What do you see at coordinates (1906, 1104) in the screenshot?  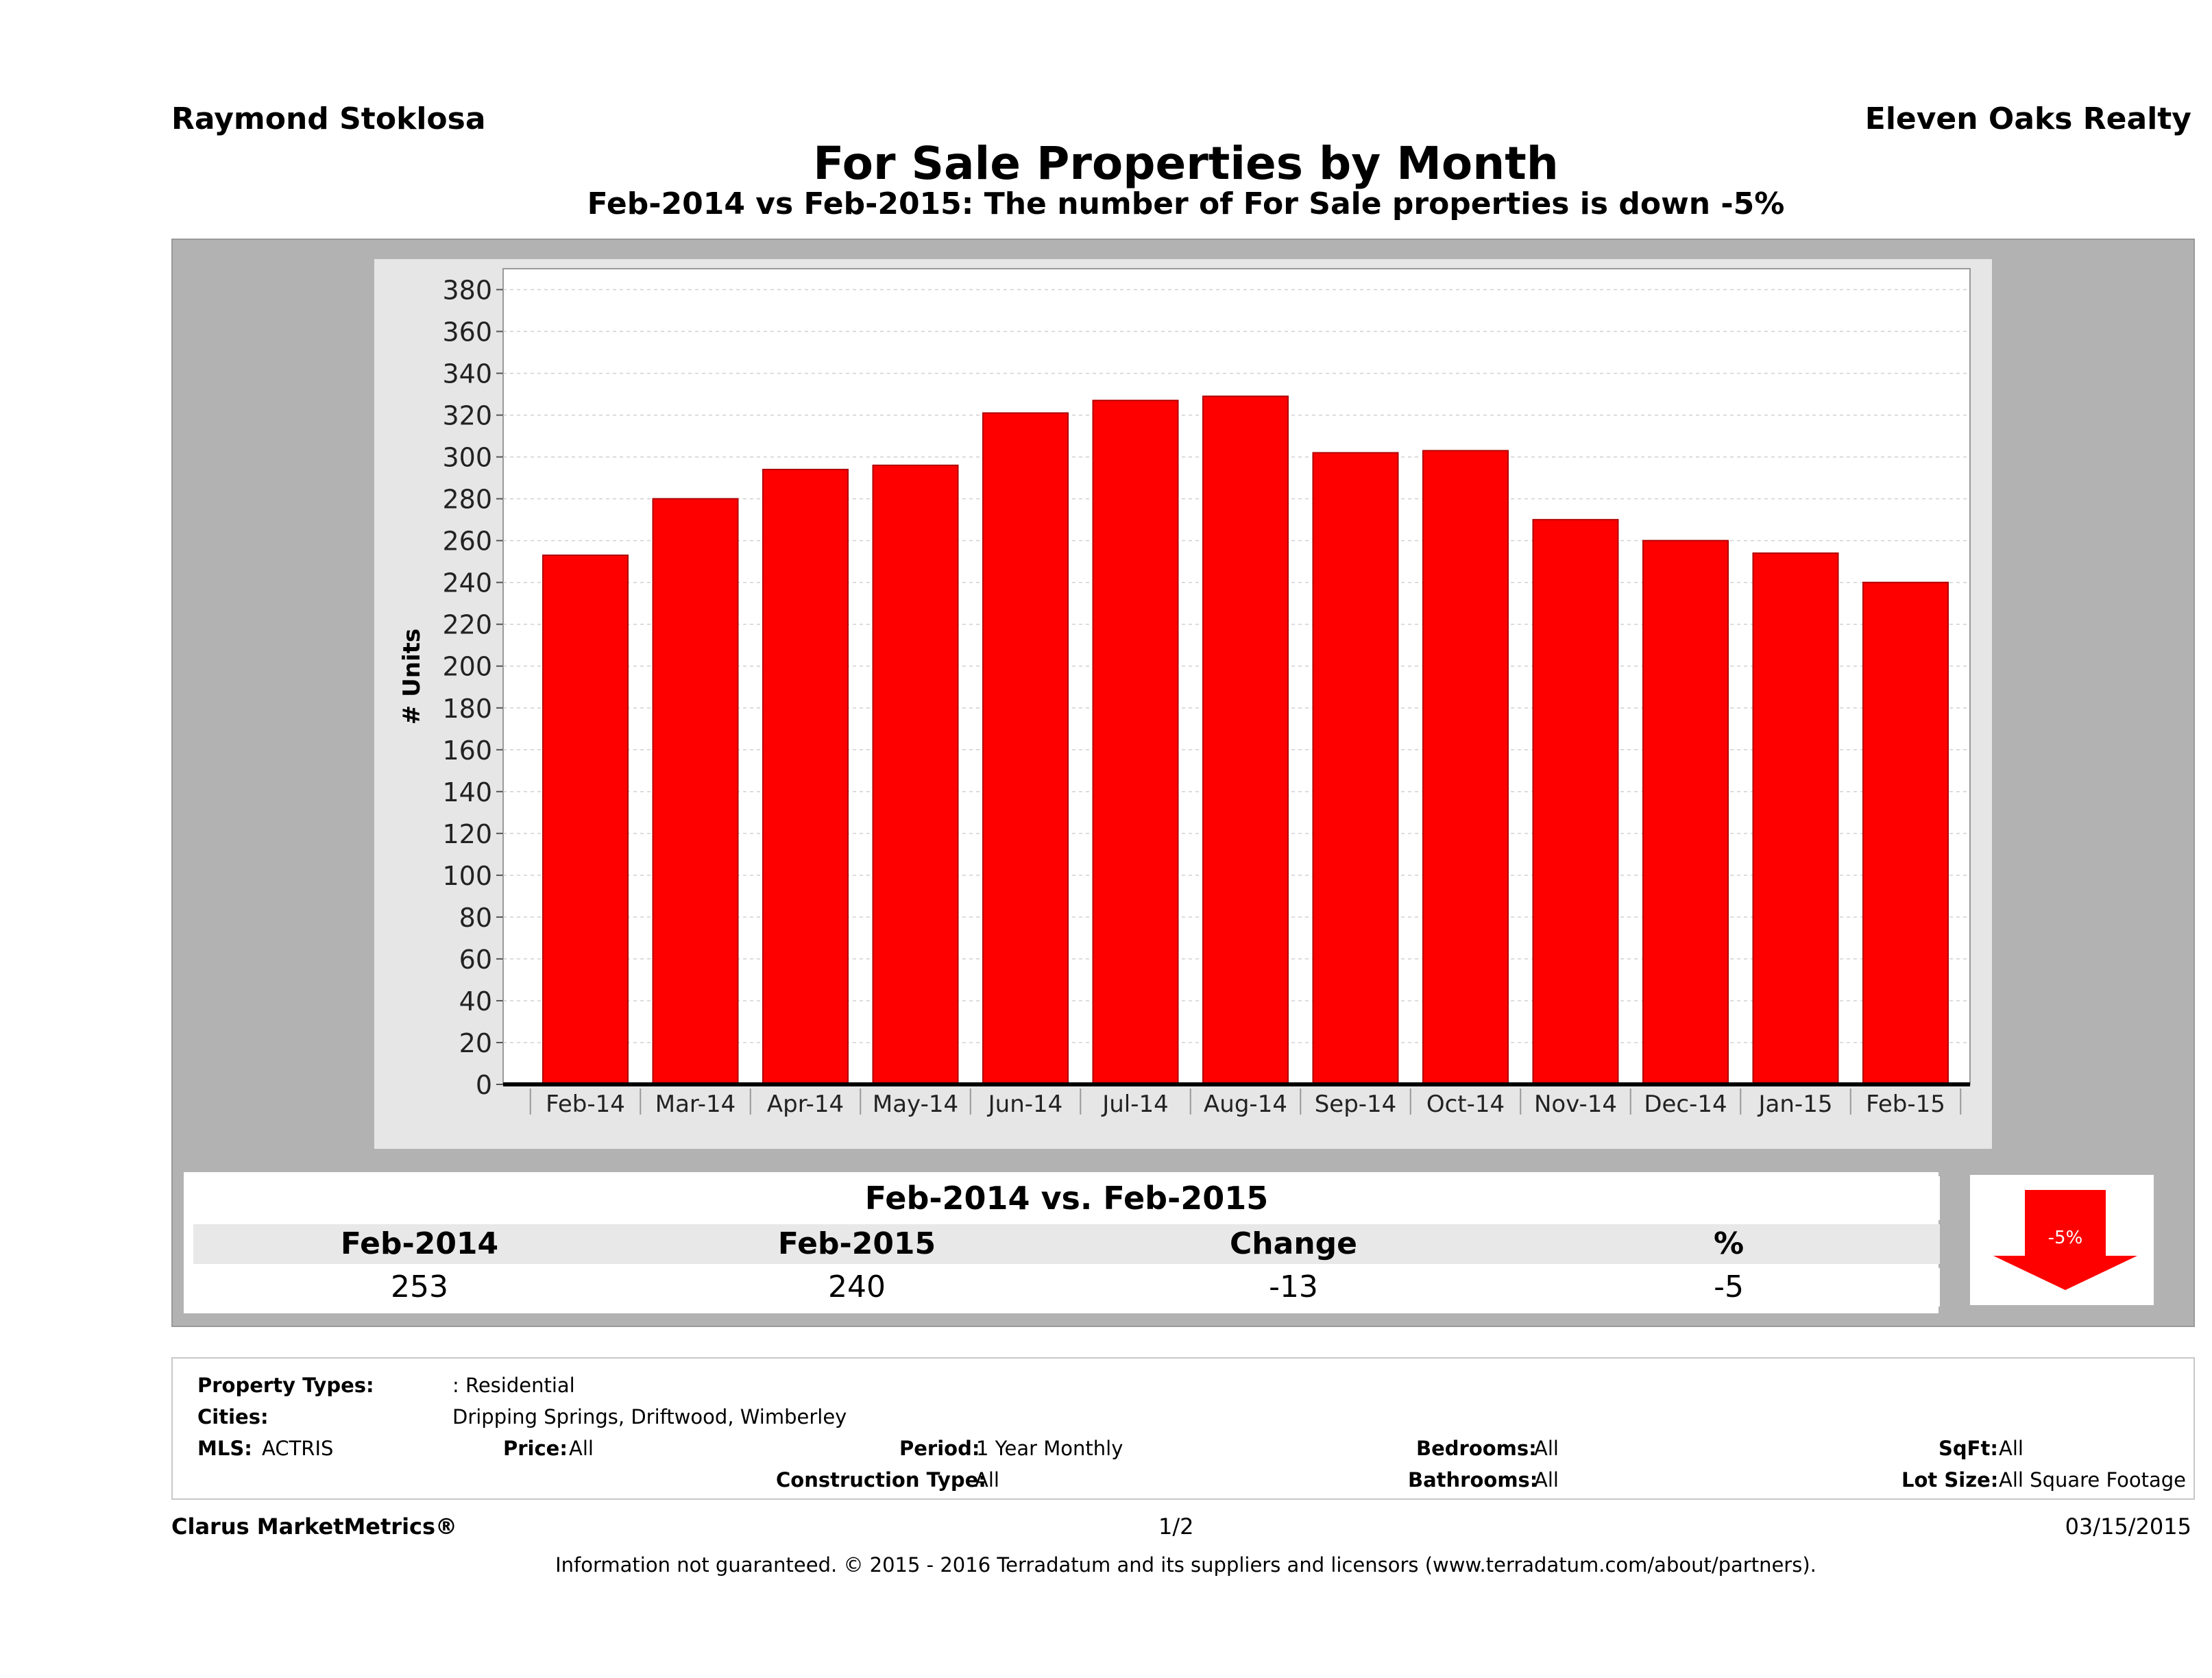 I see `x-tick-label: Feb-15` at bounding box center [1906, 1104].